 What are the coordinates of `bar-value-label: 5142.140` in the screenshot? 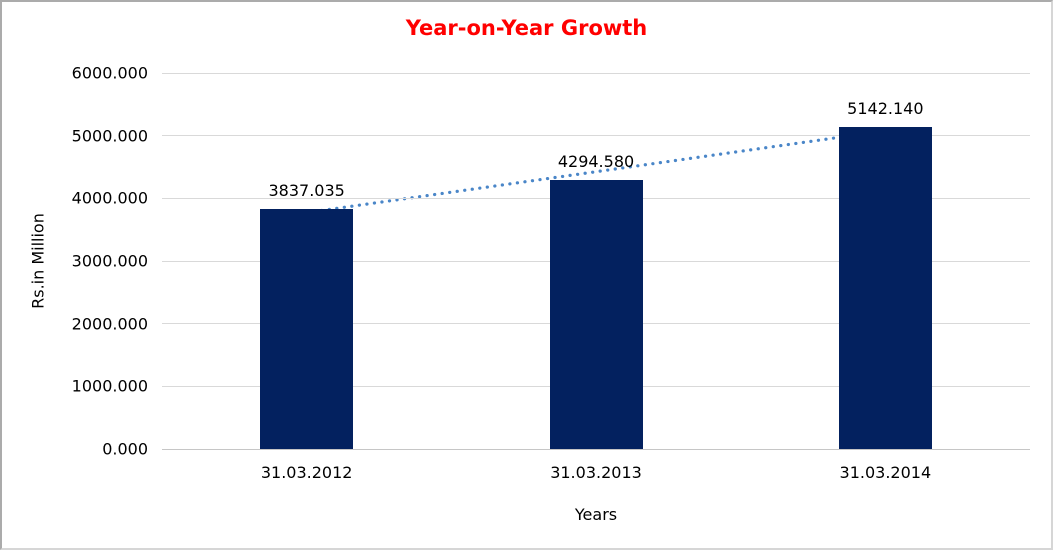 It's located at (885, 108).